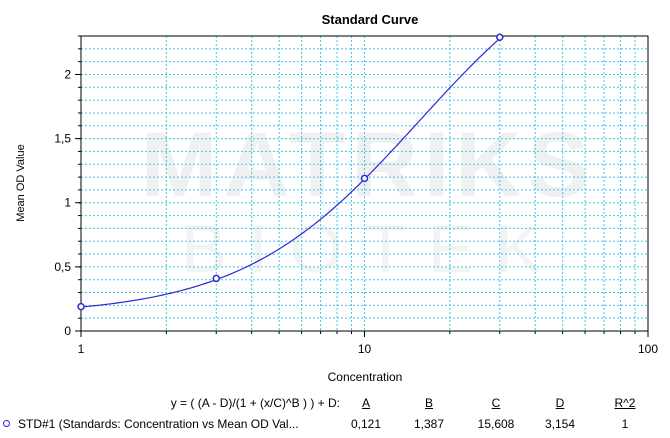 The image size is (670, 438). I want to click on param-header-b: B, so click(428, 403).